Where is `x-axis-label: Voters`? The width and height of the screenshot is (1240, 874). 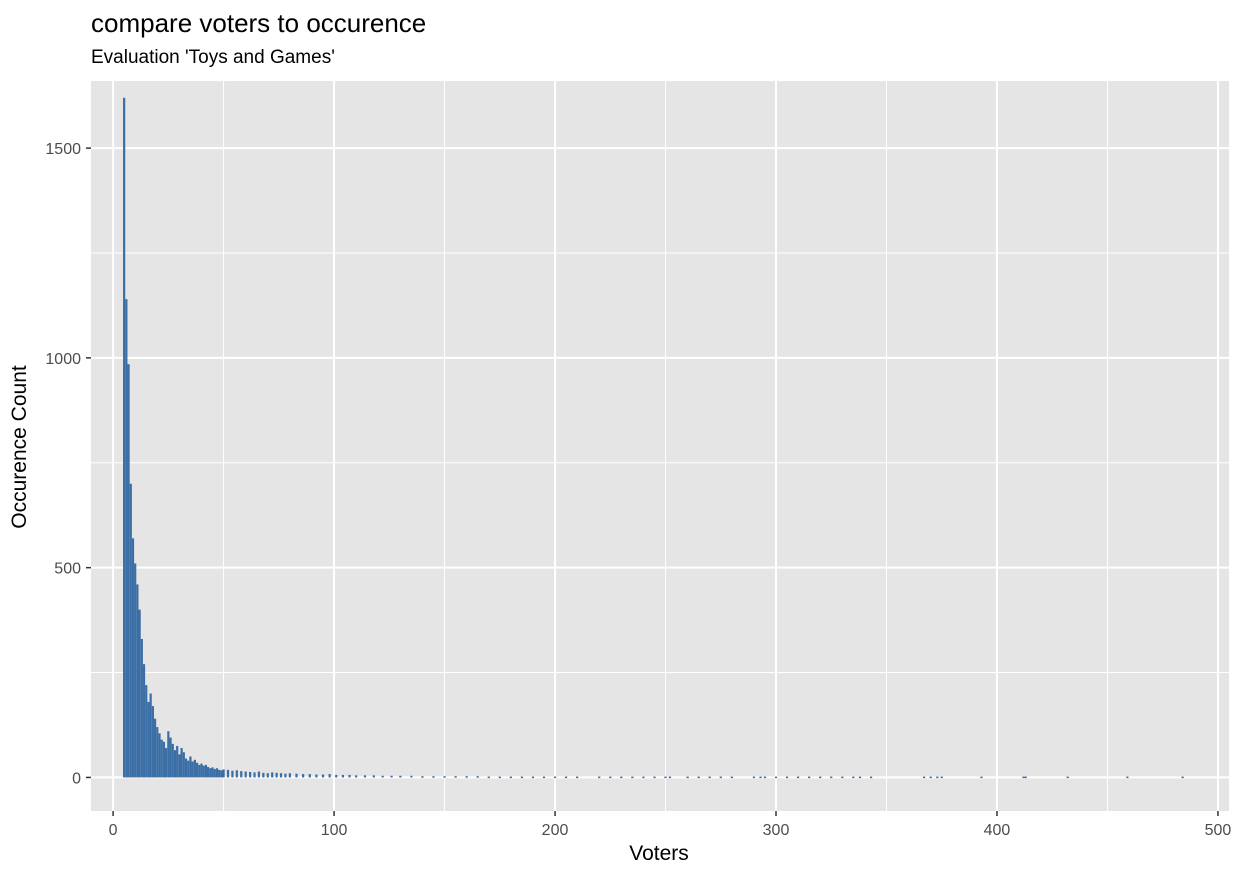
x-axis-label: Voters is located at coordinates (659, 853).